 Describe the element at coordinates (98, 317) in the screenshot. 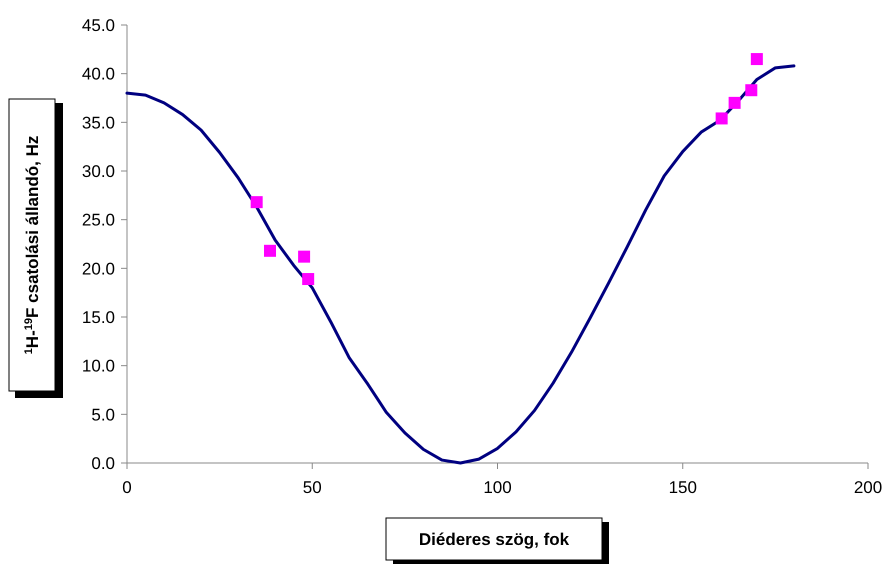

I see `y-tick-label: 15.0` at that location.